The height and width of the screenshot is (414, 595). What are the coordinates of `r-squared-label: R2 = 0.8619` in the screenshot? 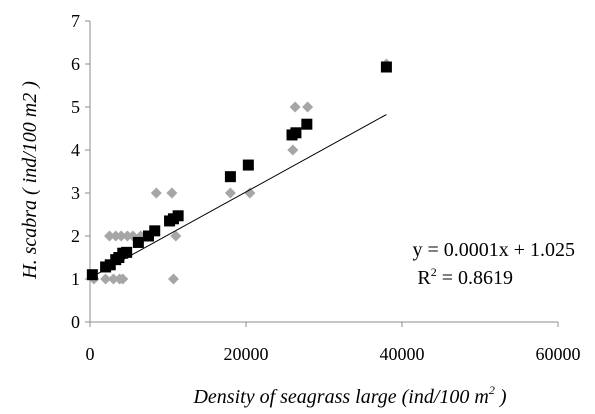 It's located at (465, 277).